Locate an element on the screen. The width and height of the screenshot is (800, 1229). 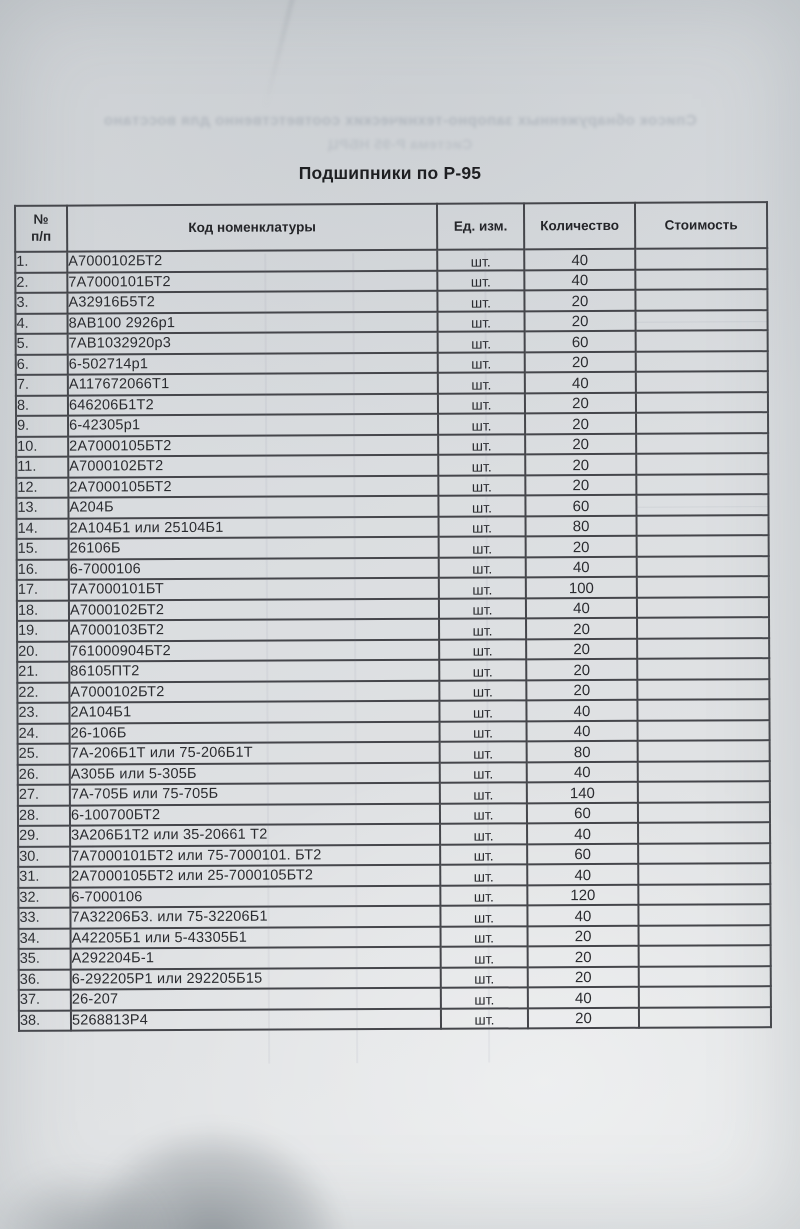
cell-row-number: 3. is located at coordinates (41, 303).